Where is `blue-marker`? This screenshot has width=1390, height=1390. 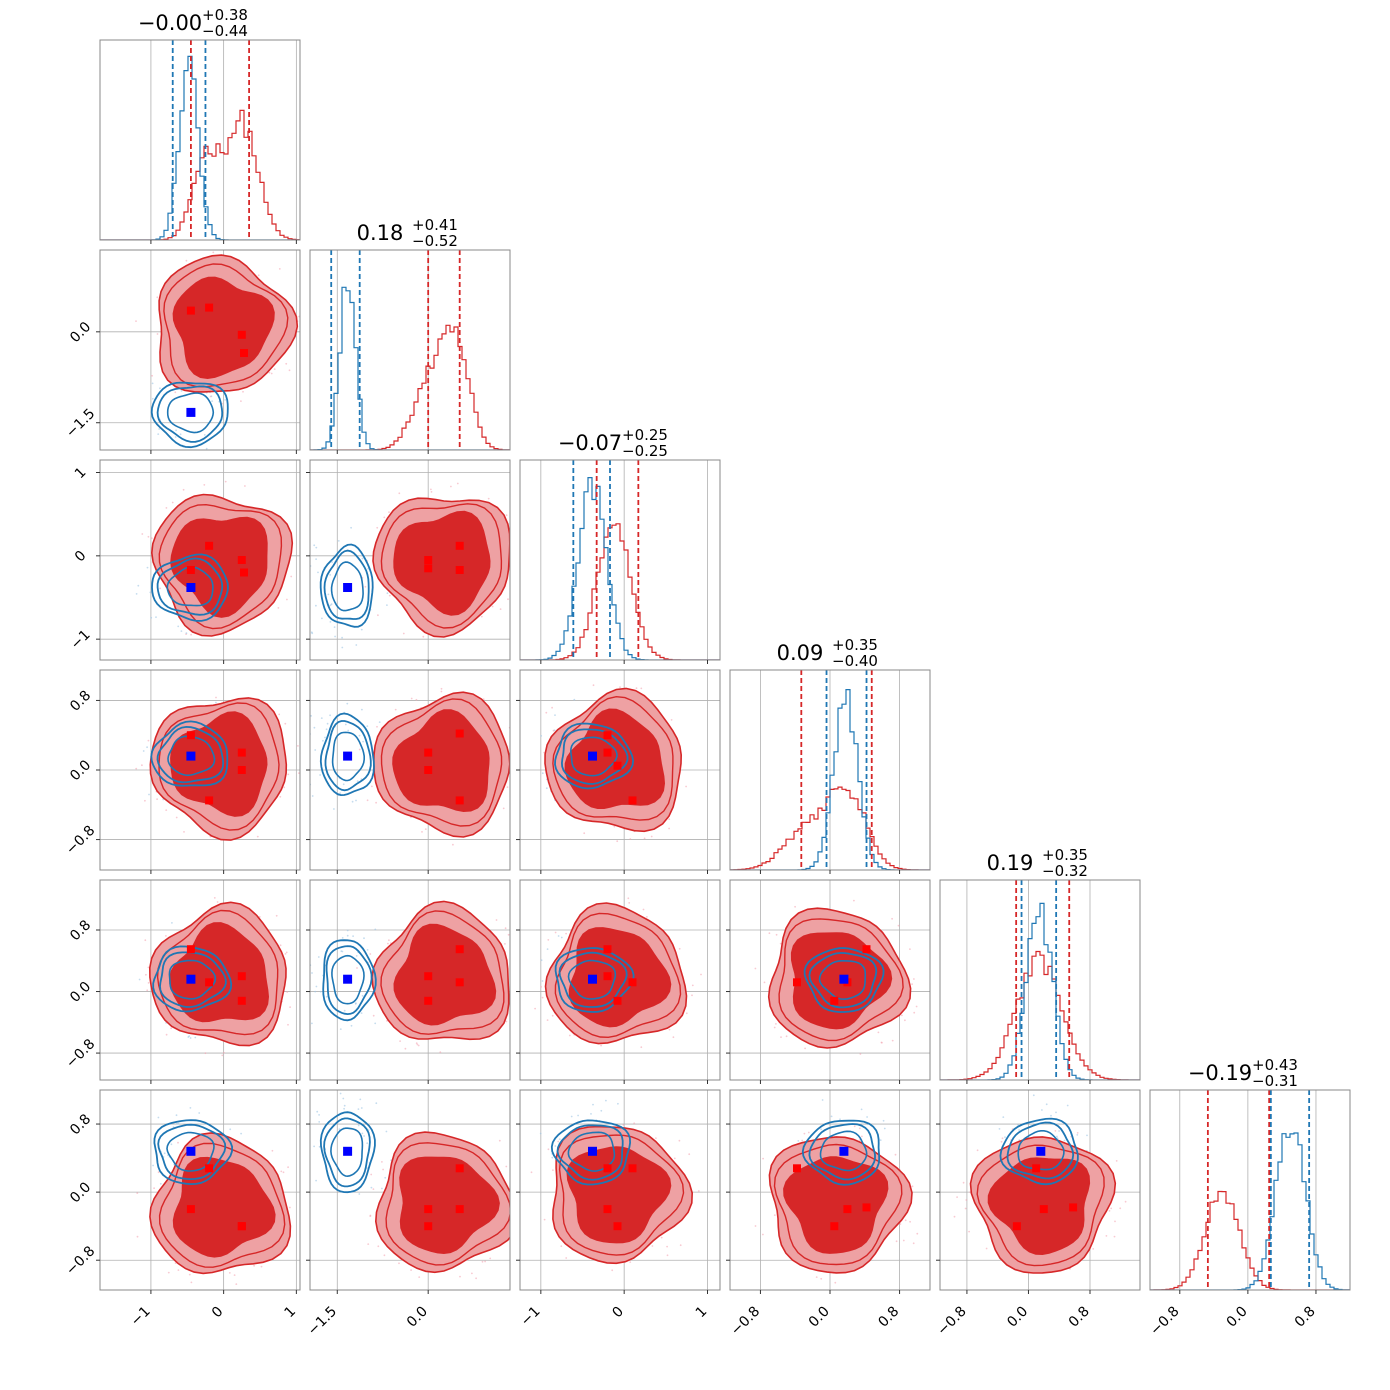 blue-marker is located at coordinates (844, 979).